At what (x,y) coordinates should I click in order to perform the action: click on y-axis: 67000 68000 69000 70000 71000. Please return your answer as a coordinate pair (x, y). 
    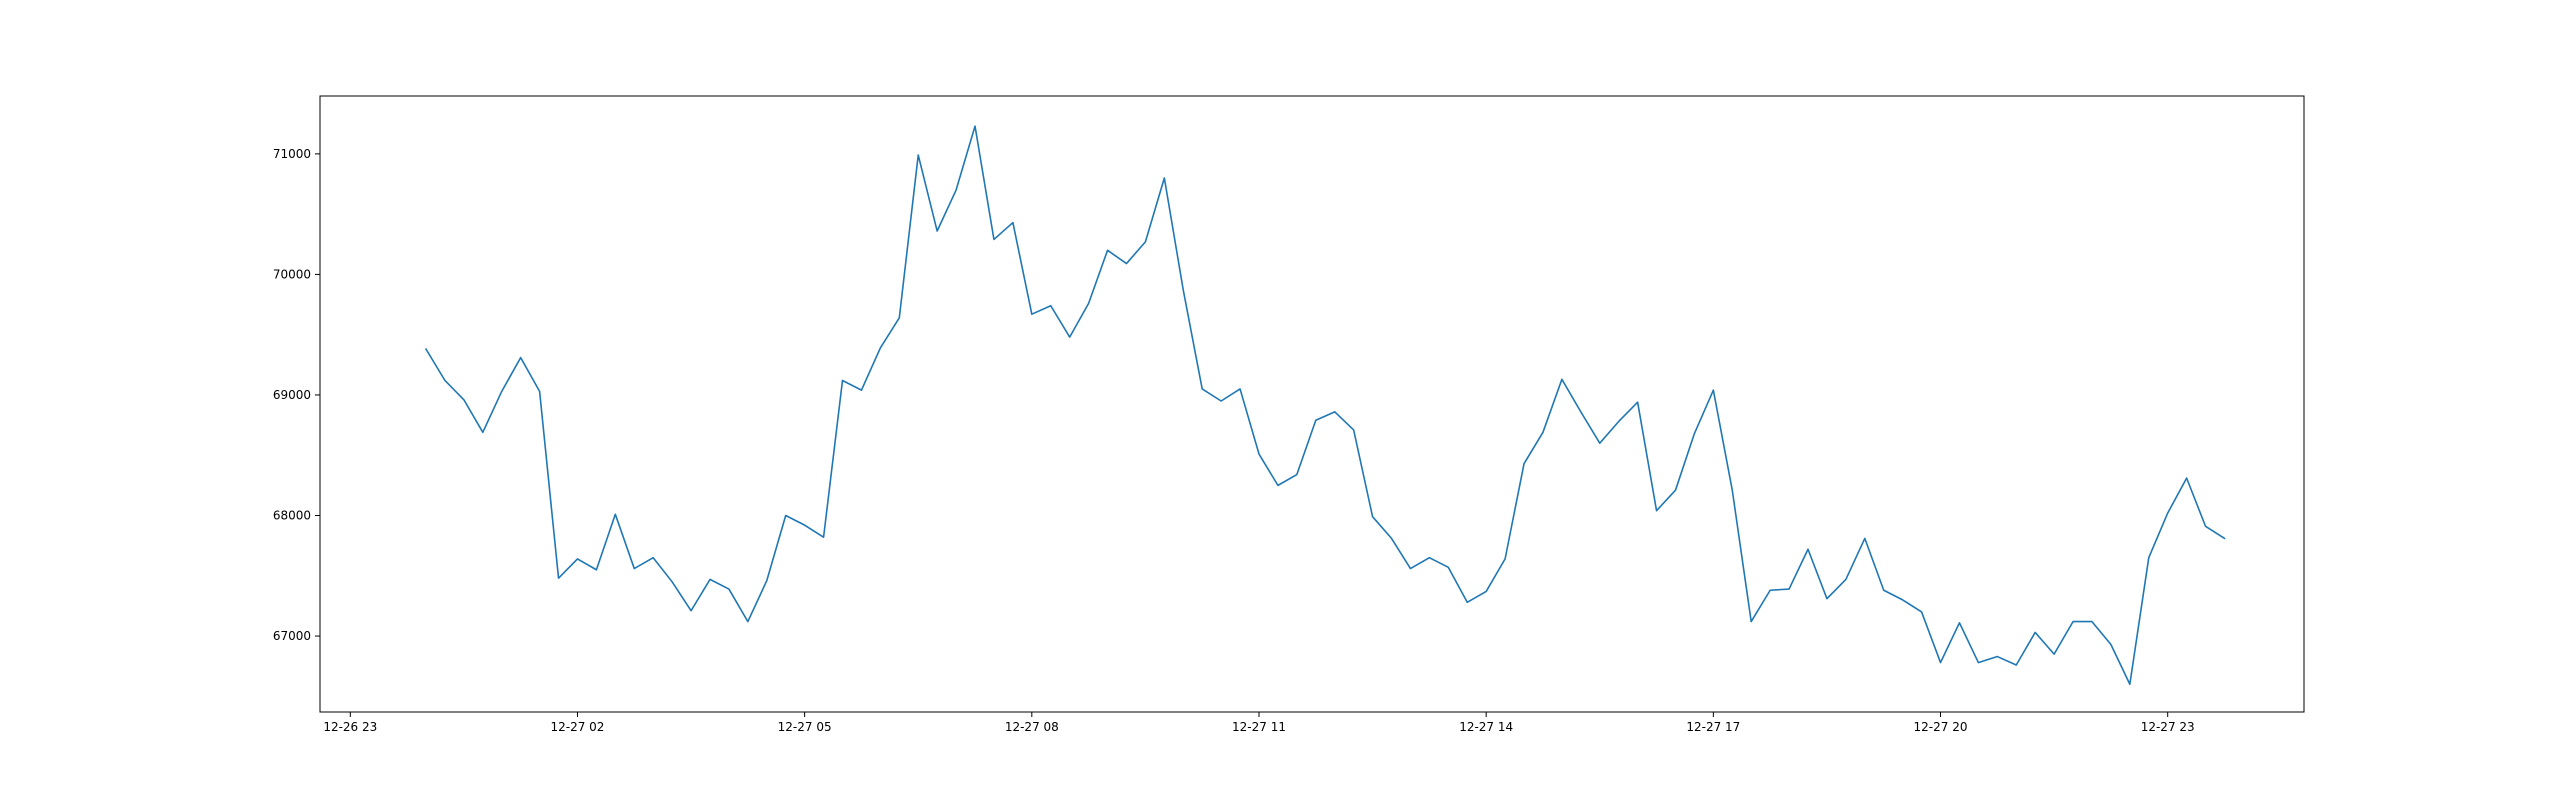
    Looking at the image, I should click on (296, 395).